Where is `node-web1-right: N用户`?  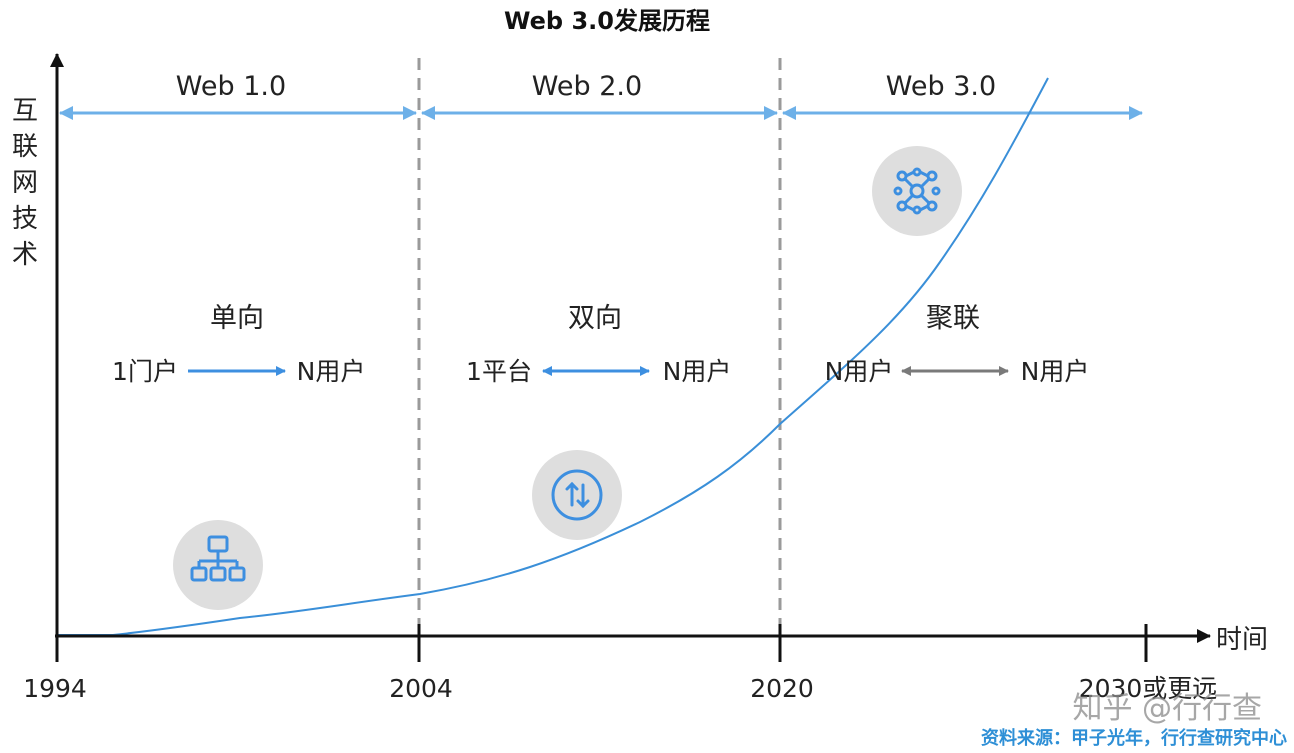
node-web1-right: N用户 is located at coordinates (331, 371).